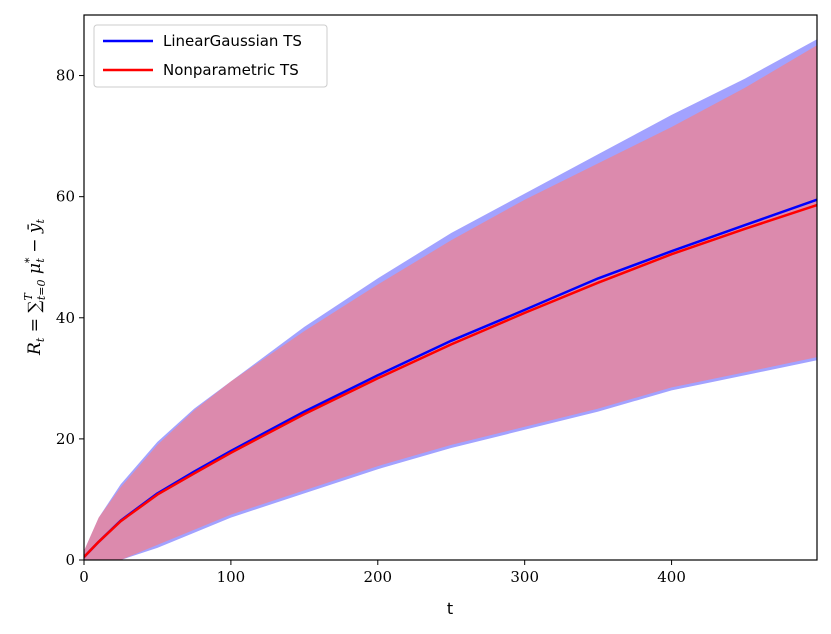 This screenshot has height=634, width=831. Describe the element at coordinates (35, 349) in the screenshot. I see `y-label-lhs: R` at that location.